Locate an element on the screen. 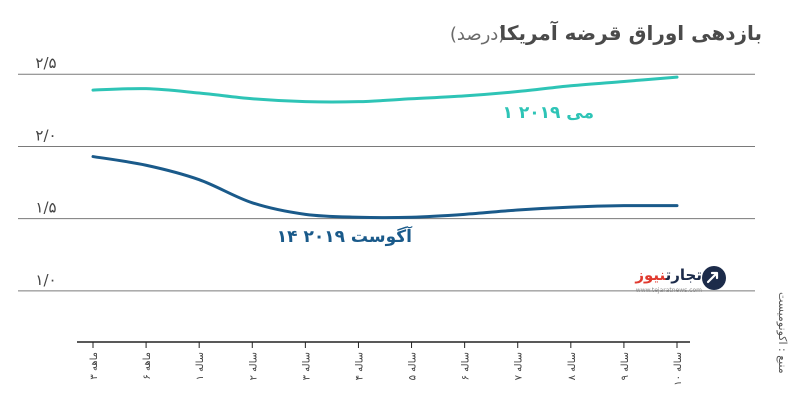 Image resolution: width=800 pixels, height=416 pixels. x-tick-label: ۴ ساله is located at coordinates (359, 366).